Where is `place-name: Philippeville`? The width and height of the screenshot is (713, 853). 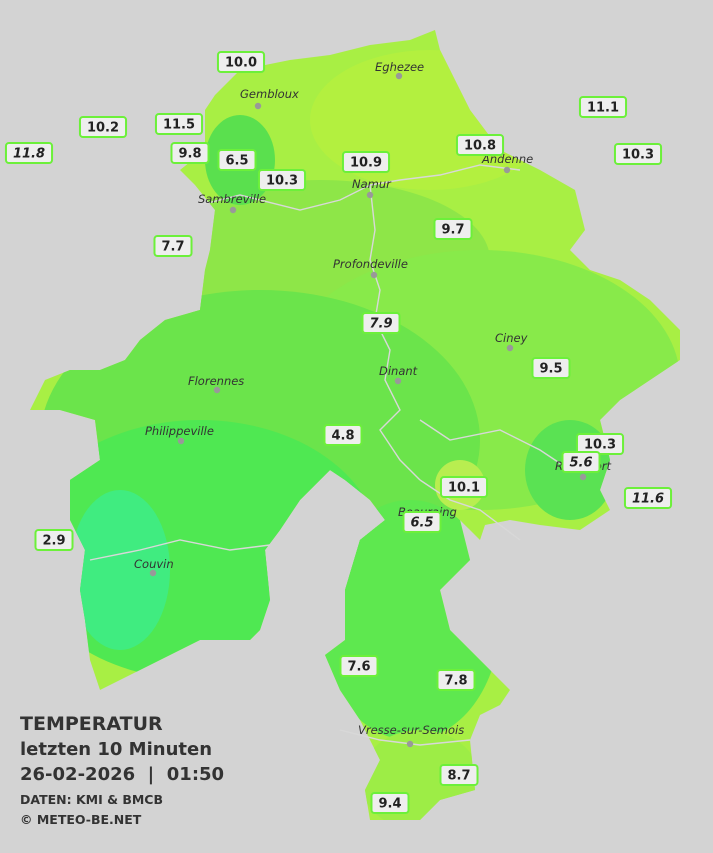 place-name: Philippeville is located at coordinates (179, 431).